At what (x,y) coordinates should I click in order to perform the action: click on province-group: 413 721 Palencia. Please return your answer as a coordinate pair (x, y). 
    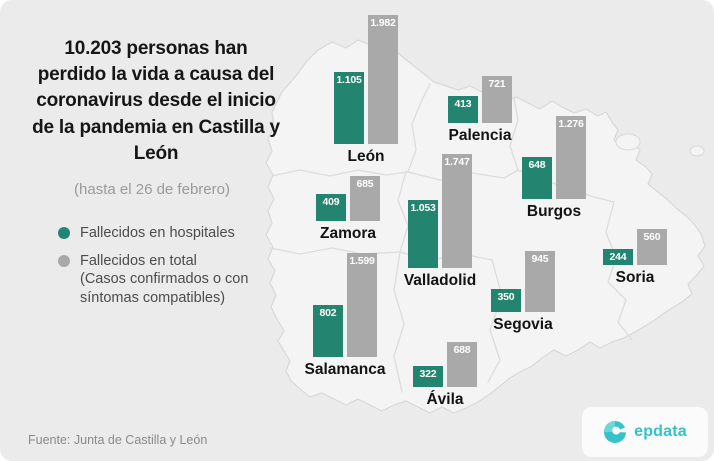
    Looking at the image, I should click on (480, 110).